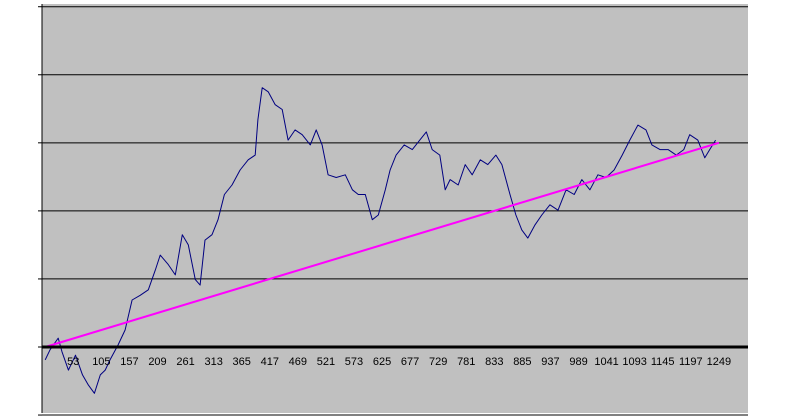  Describe the element at coordinates (326, 362) in the screenshot. I see `x-tick-label: 521` at that location.